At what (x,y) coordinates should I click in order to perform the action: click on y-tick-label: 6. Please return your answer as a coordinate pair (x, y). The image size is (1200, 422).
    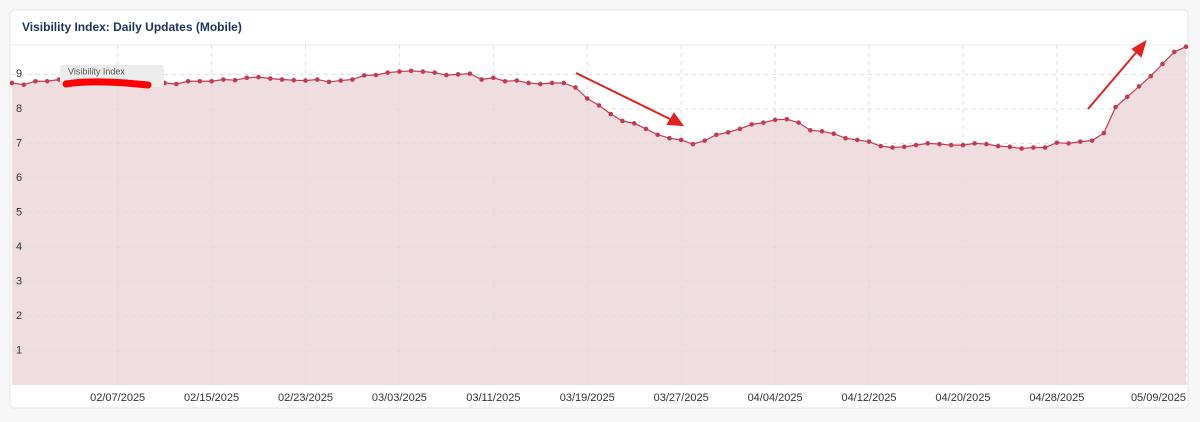
    Looking at the image, I should click on (19, 178).